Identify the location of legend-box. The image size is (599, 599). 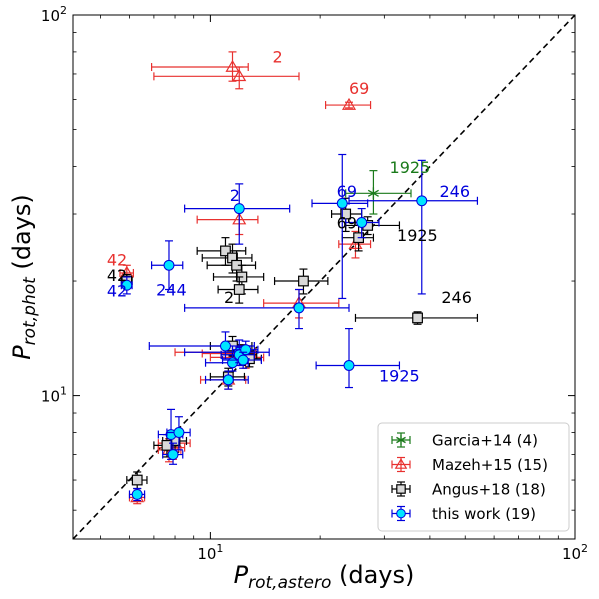
(473, 477).